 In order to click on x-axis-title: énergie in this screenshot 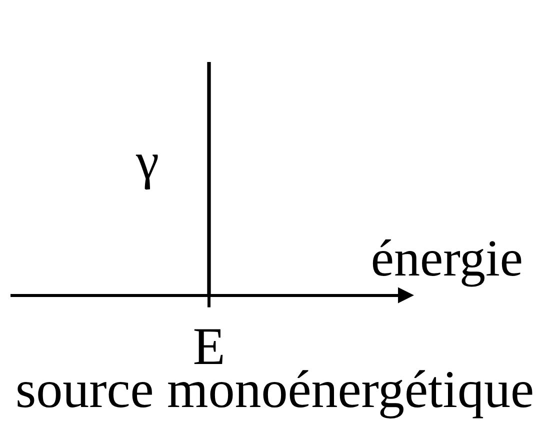, I will do `click(446, 259)`.